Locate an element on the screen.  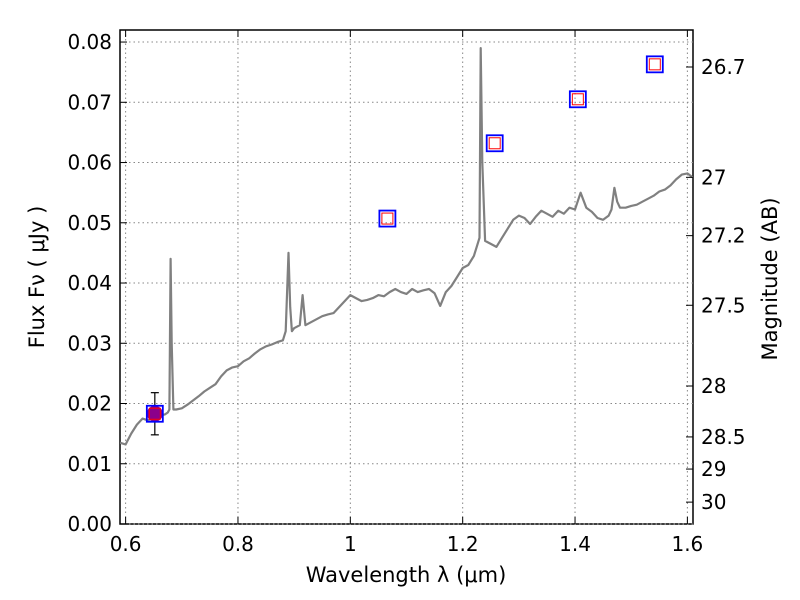
x-tick-label: 0.8 is located at coordinates (238, 544).